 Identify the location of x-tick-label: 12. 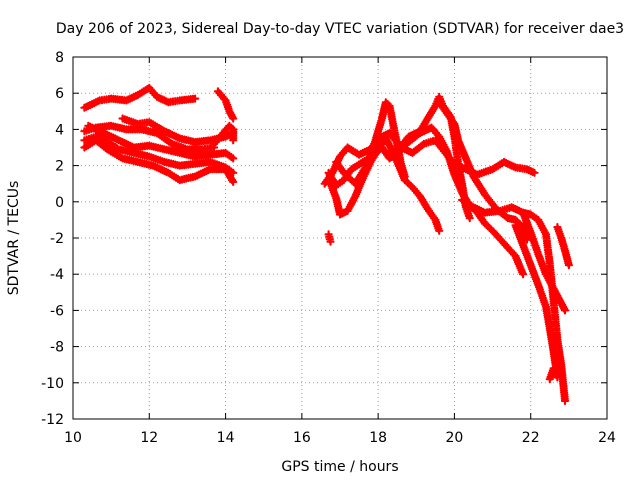
(149, 438).